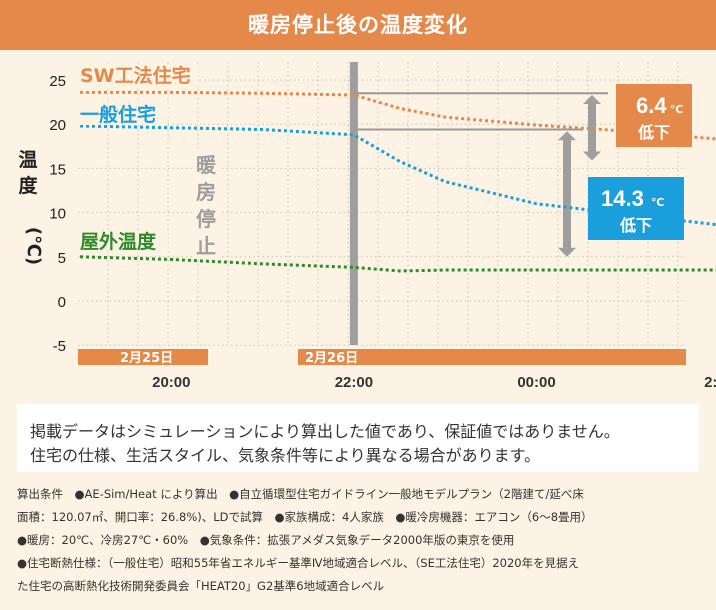  What do you see at coordinates (592, 128) in the screenshot?
I see `sw-drop-arrow` at bounding box center [592, 128].